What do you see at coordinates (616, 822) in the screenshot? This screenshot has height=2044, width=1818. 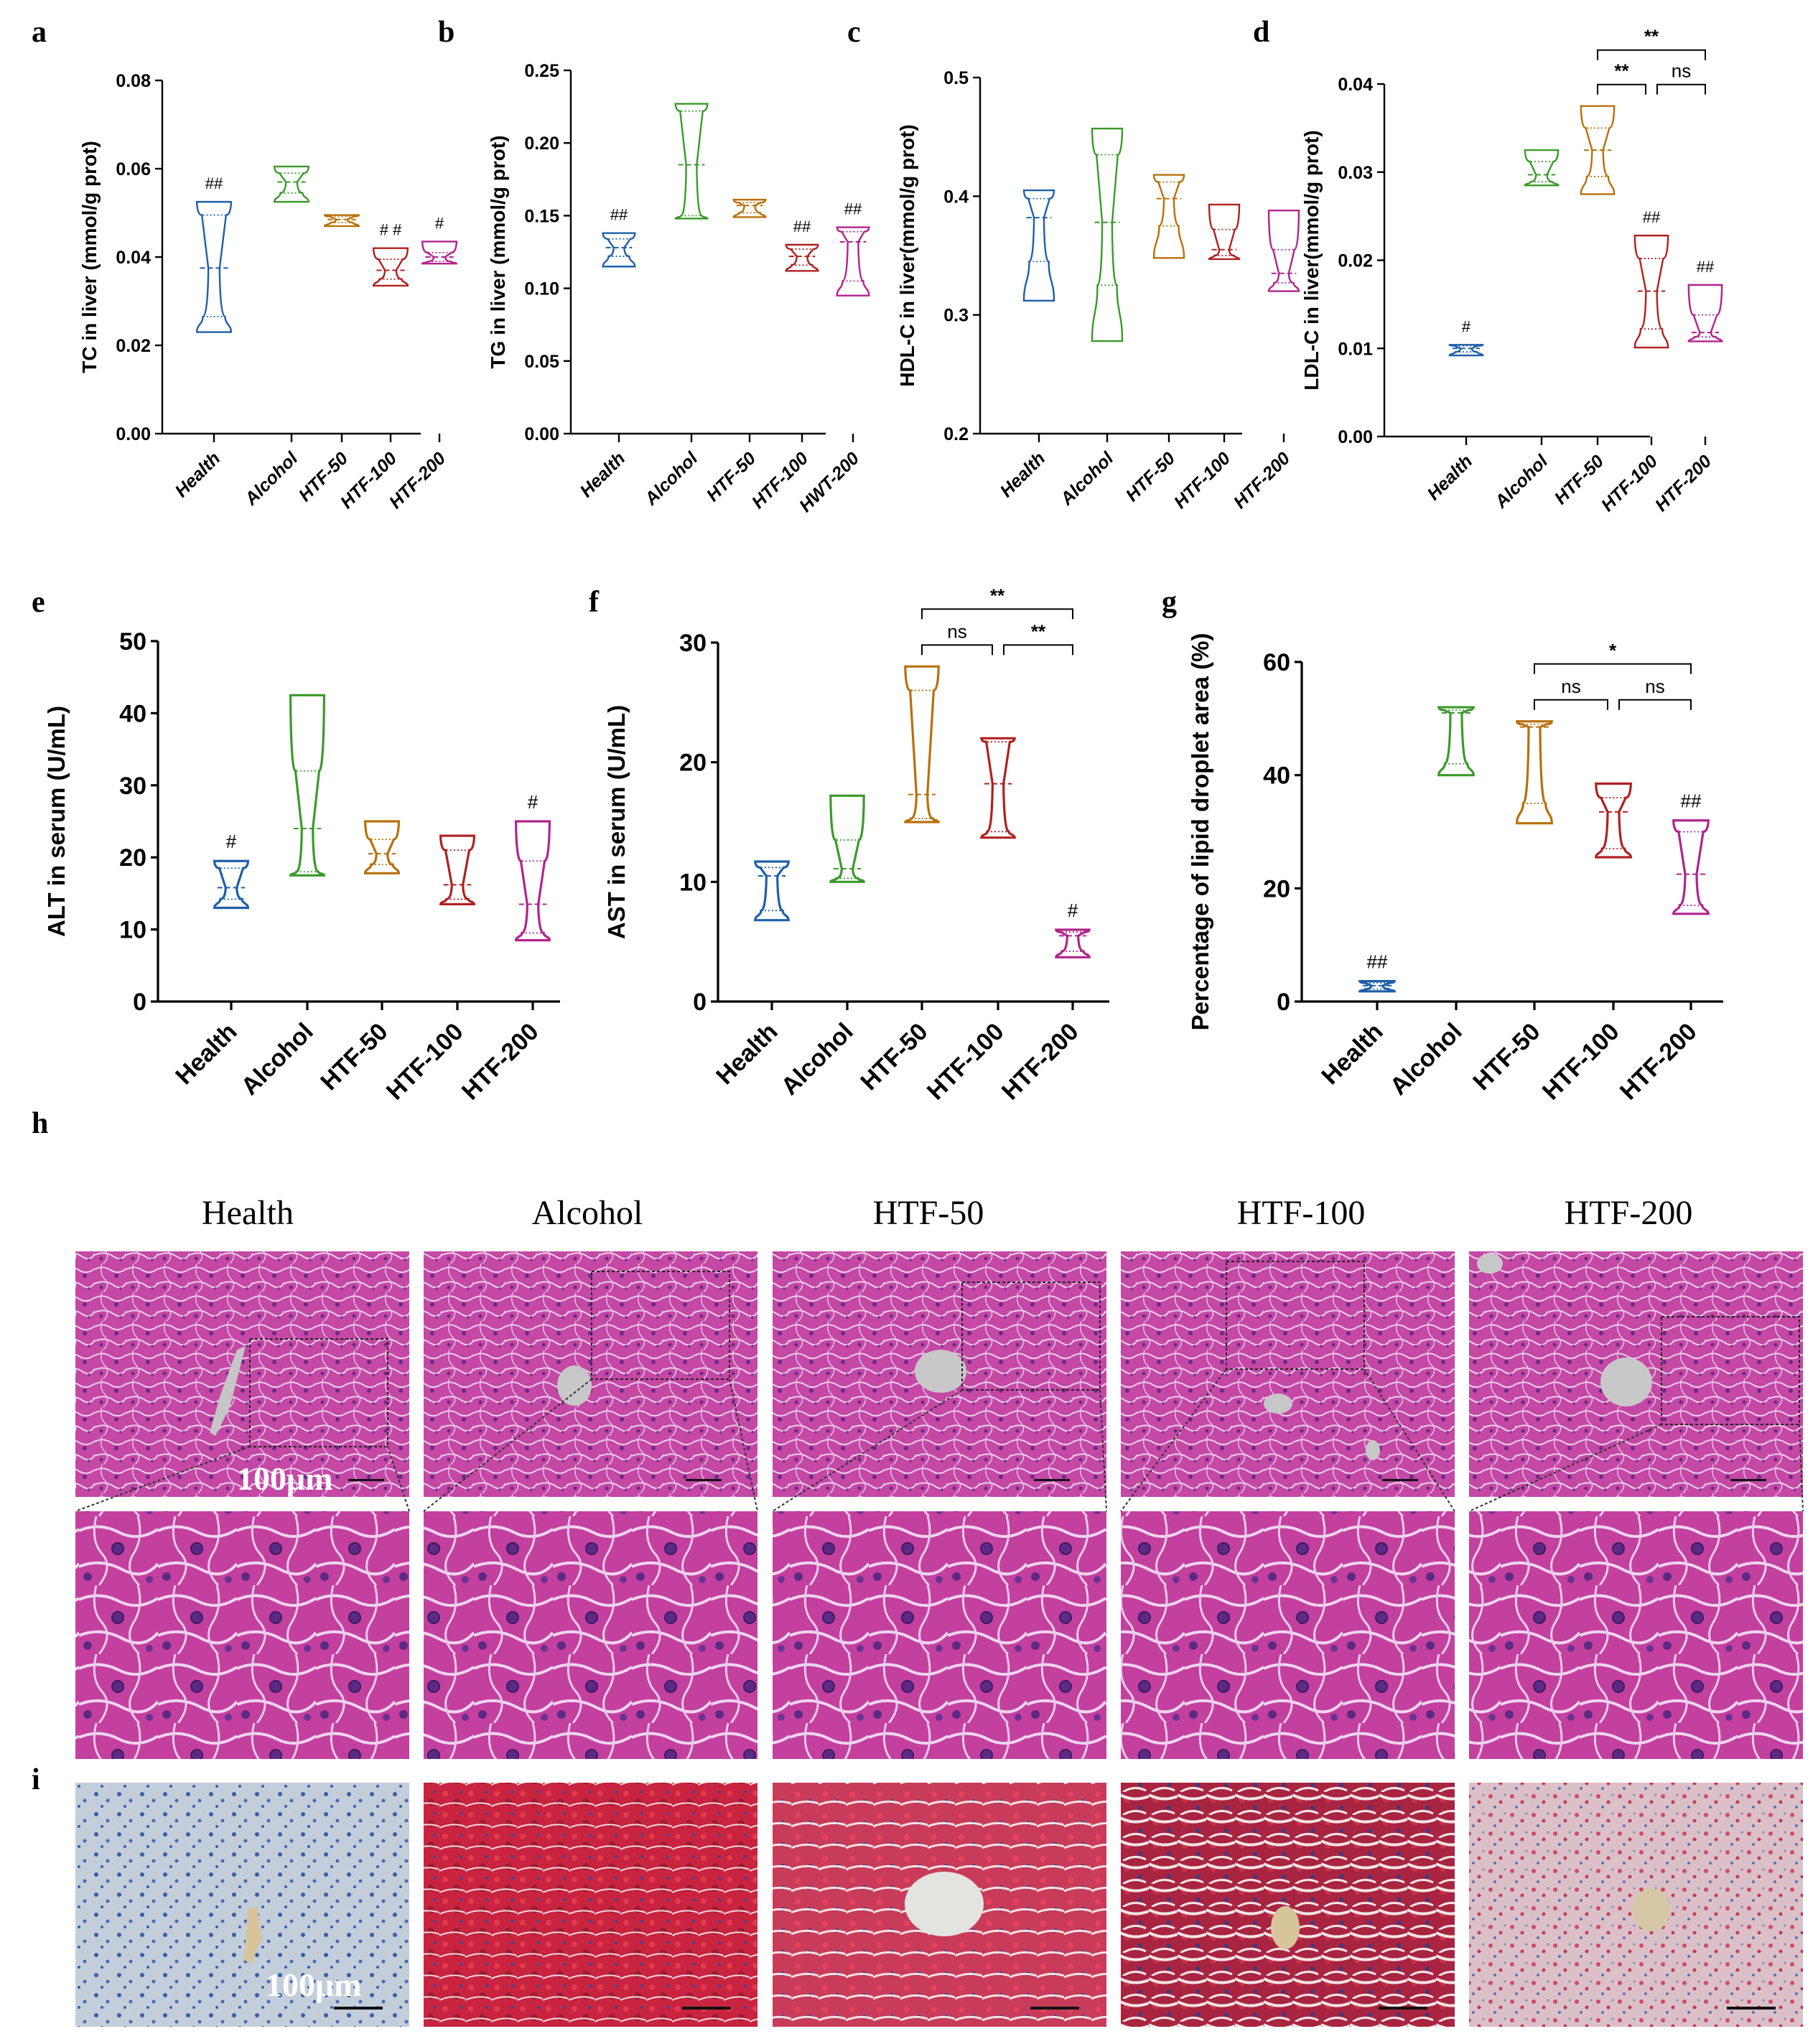 I see `y-axis-label-f: AST in serum (U/mL)` at bounding box center [616, 822].